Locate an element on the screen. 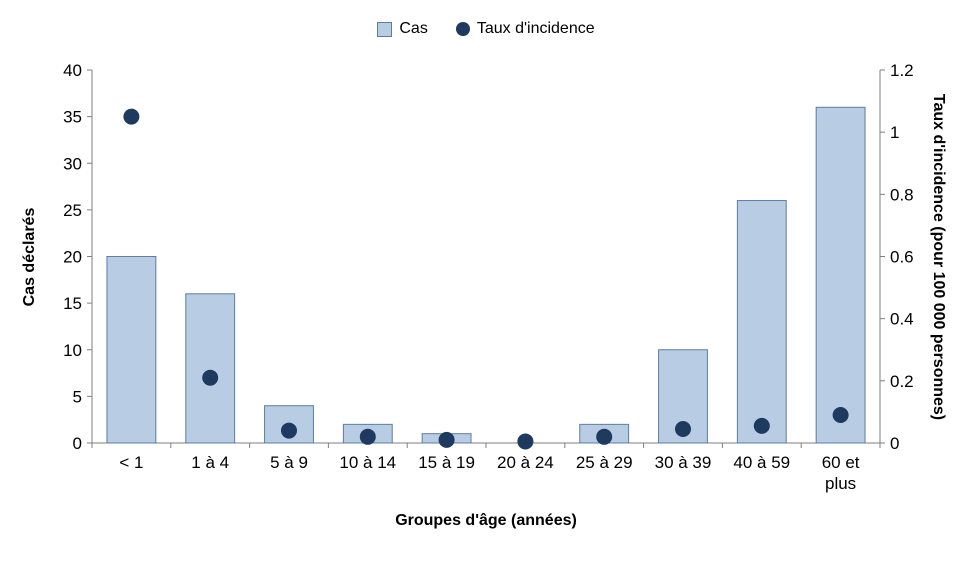 The image size is (972, 566). x-category-label: 60 et plus is located at coordinates (841, 473).